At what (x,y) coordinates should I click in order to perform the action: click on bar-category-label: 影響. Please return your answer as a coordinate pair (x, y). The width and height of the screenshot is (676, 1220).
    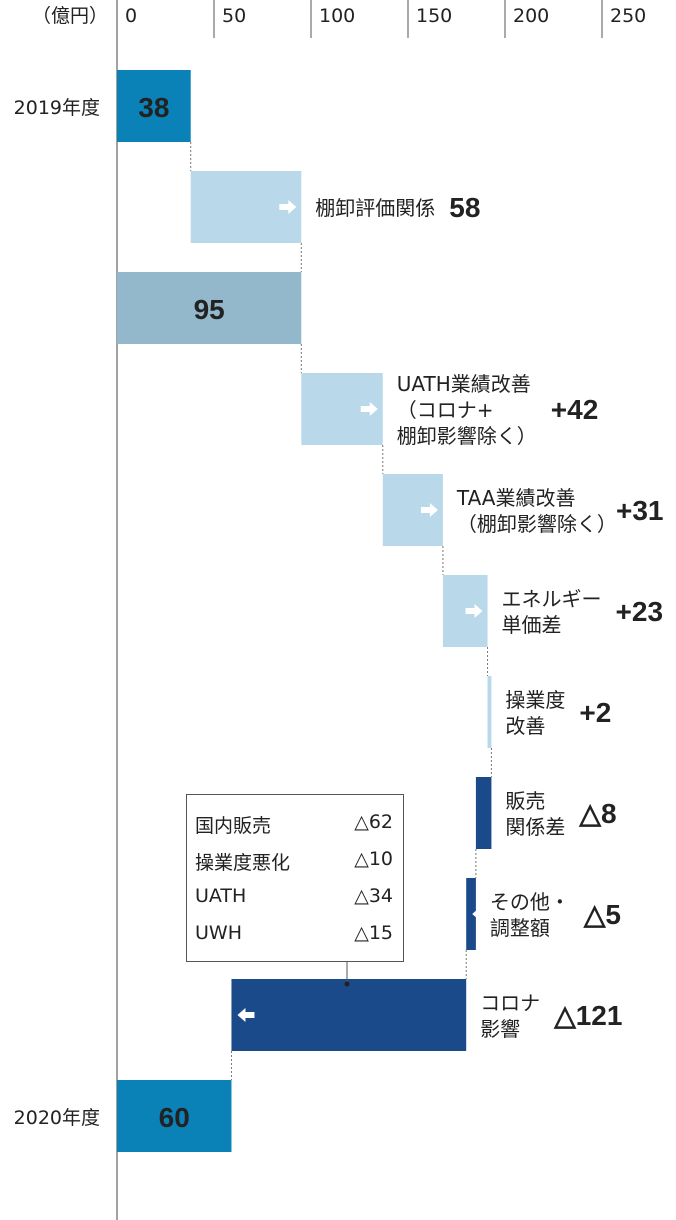
    Looking at the image, I should click on (500, 1029).